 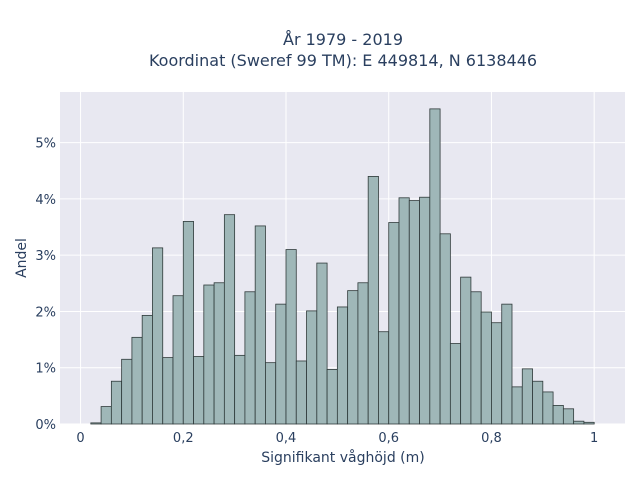 I want to click on y-axis-ticks: 0% 1% 2% 3% 4% 5%, so click(x=45, y=285).